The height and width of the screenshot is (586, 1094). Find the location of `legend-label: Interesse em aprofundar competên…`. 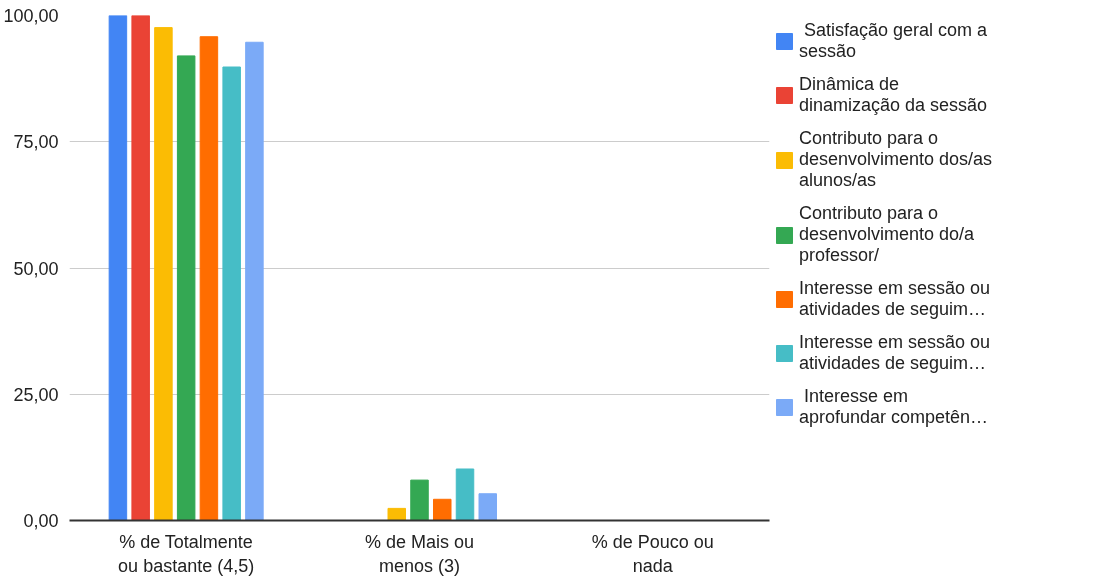

legend-label: Interesse em aprofundar competên… is located at coordinates (894, 407).